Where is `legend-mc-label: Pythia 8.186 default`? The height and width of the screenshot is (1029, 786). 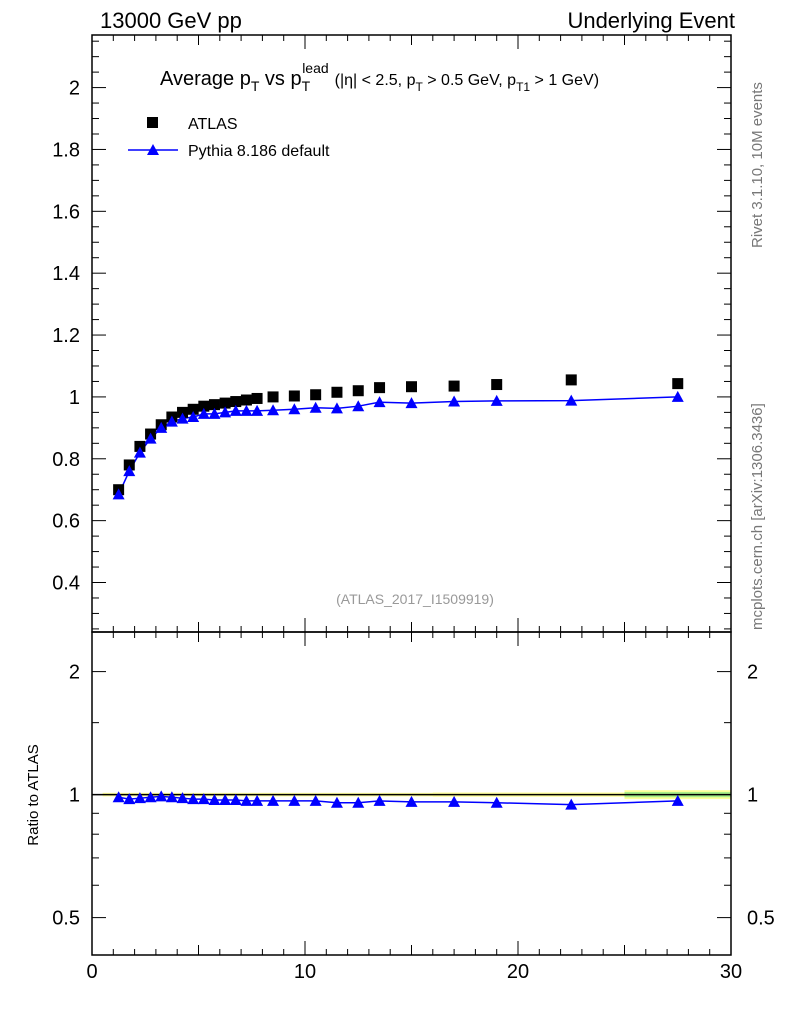 legend-mc-label: Pythia 8.186 default is located at coordinates (259, 151).